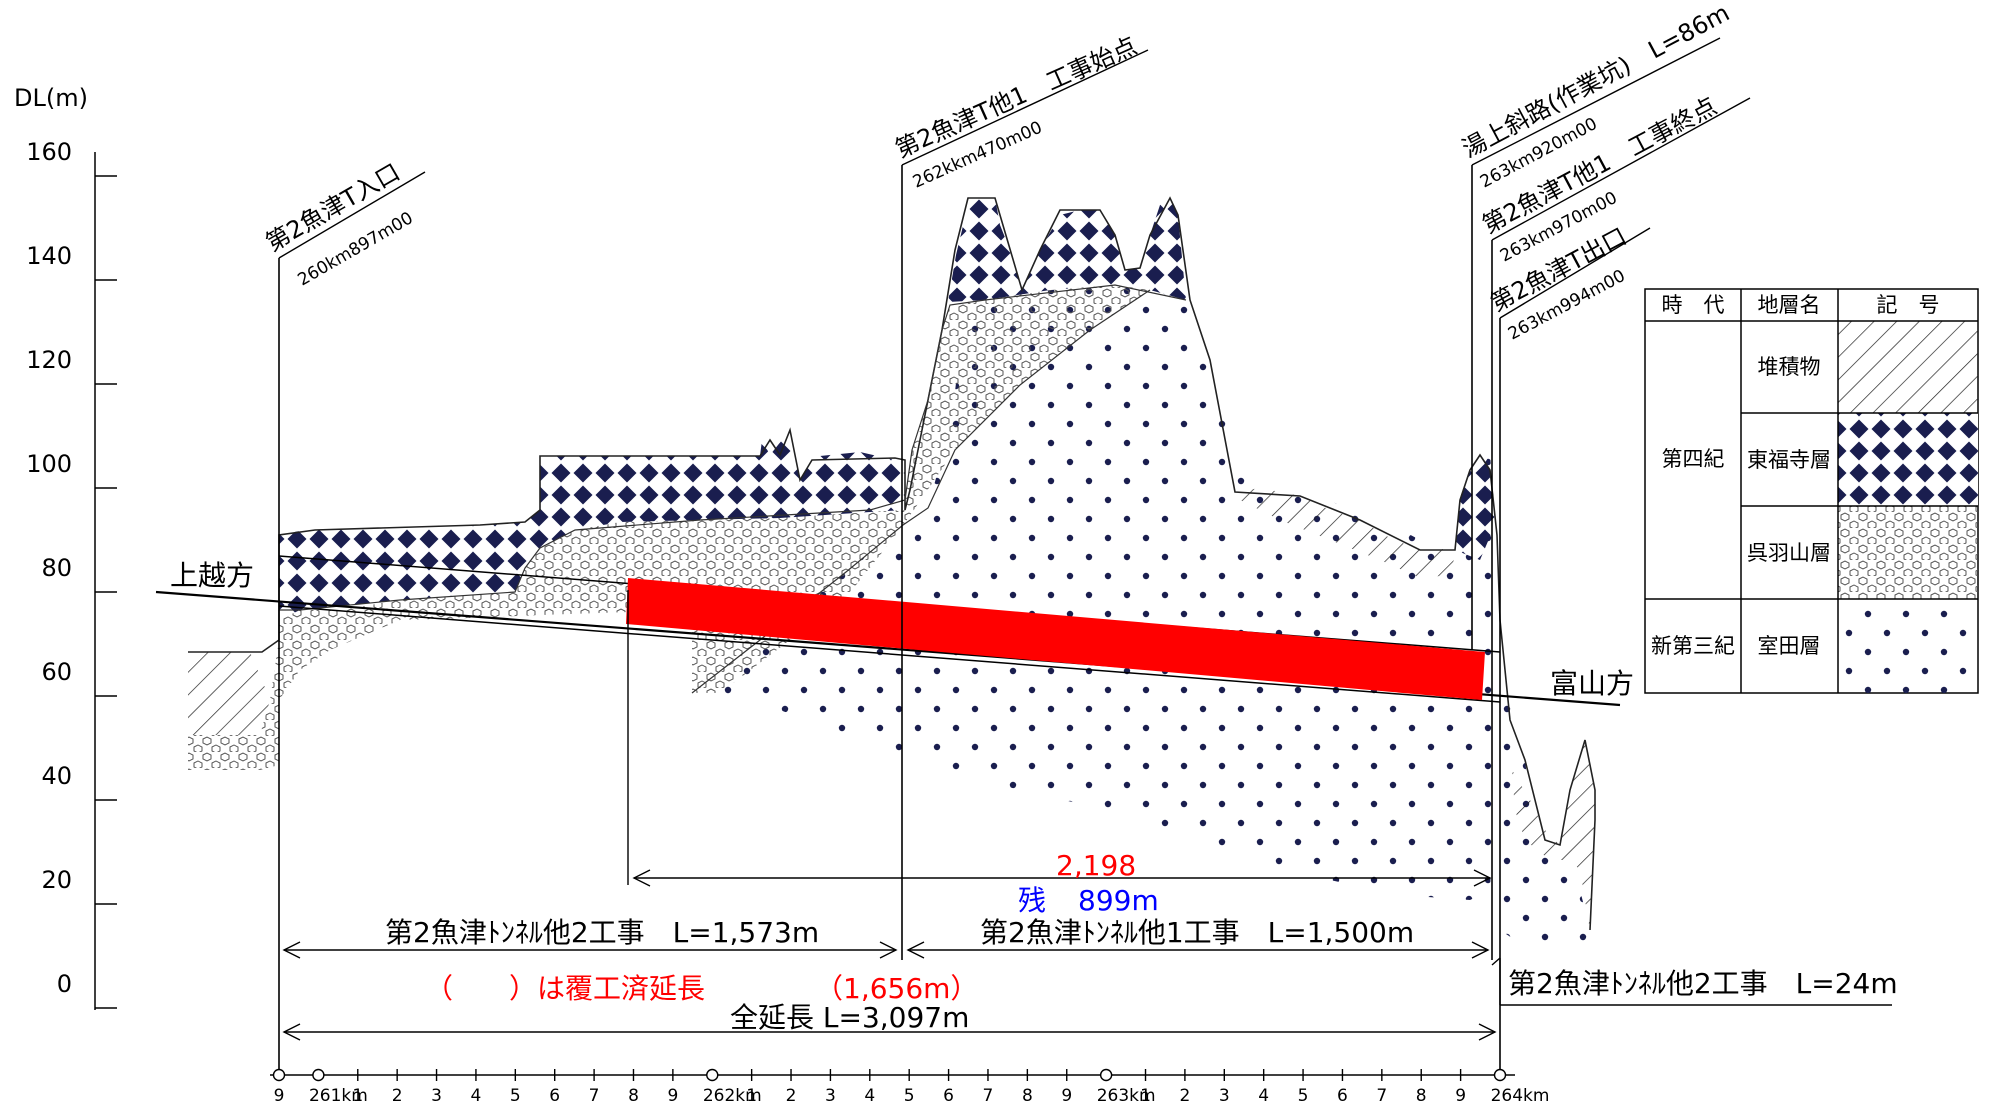  I want to click on legend-table: 時 代 地層名 記 号 第四紀 新第三紀 堆積物 東福寺層 呉羽山層 室田層, so click(1811, 491).